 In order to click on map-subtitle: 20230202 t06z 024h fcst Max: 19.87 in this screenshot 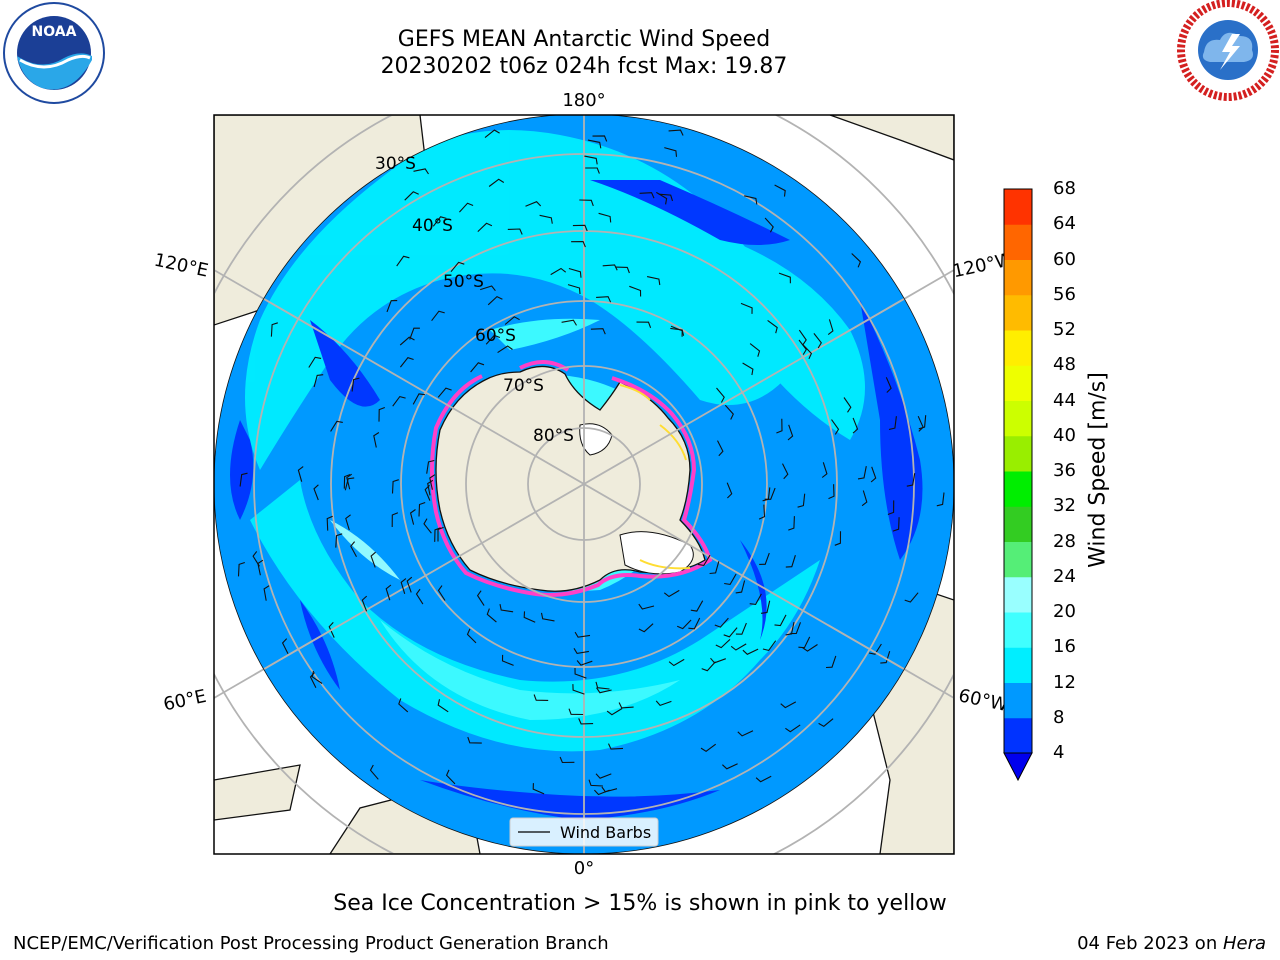, I will do `click(584, 66)`.